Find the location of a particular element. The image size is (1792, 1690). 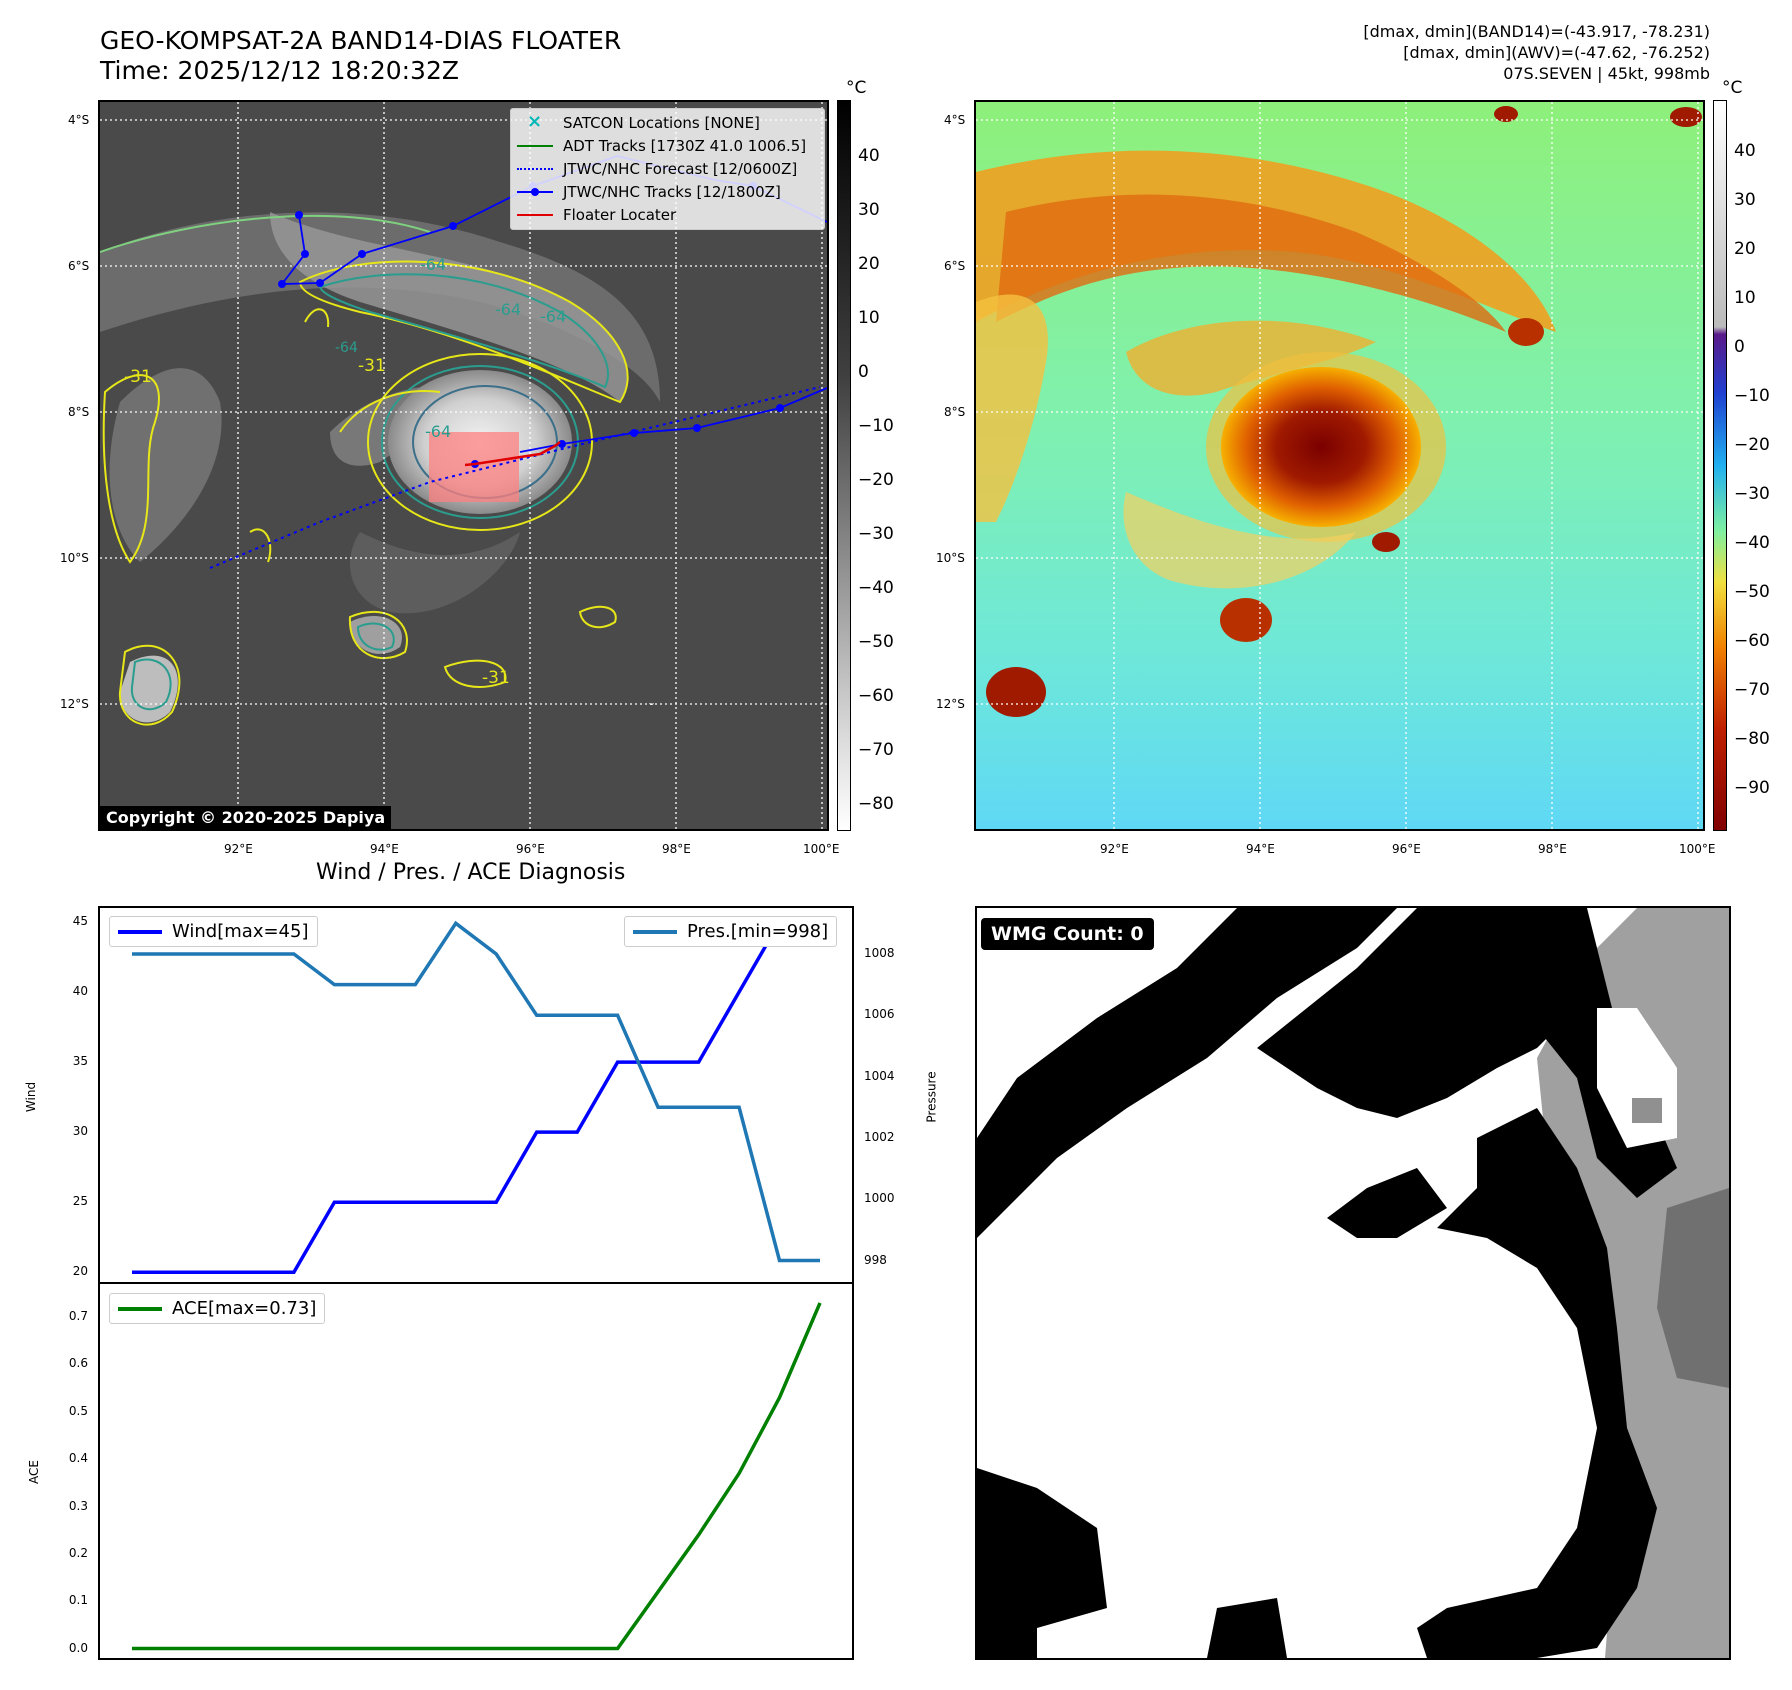

ace-axis-label: ACE is located at coordinates (33, 1472).